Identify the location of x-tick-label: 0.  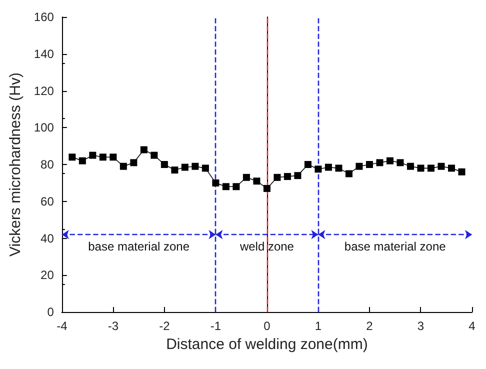
(267, 326).